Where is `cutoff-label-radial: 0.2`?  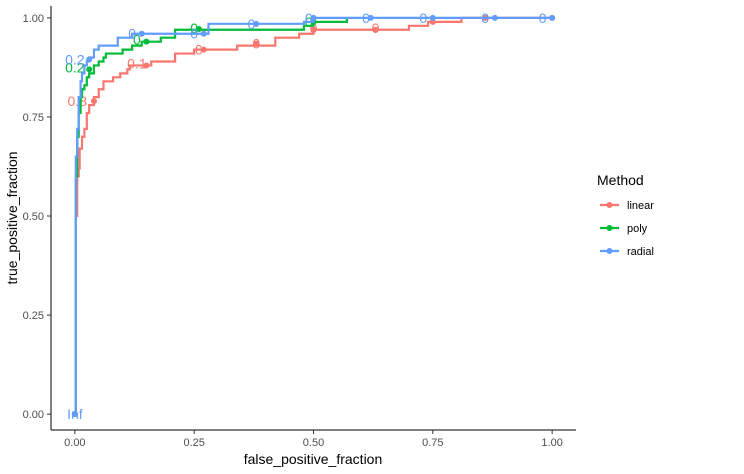
cutoff-label-radial: 0.2 is located at coordinates (75, 59).